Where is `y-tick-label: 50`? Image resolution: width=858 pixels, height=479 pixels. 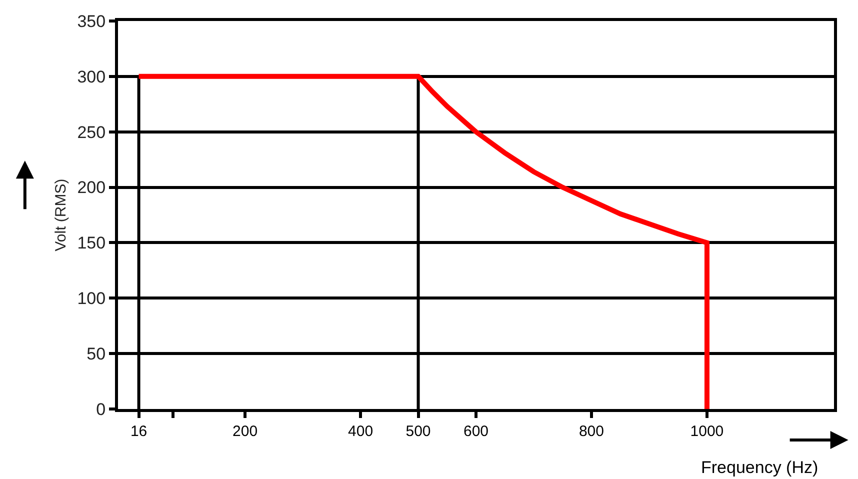
y-tick-label: 50 is located at coordinates (96, 354).